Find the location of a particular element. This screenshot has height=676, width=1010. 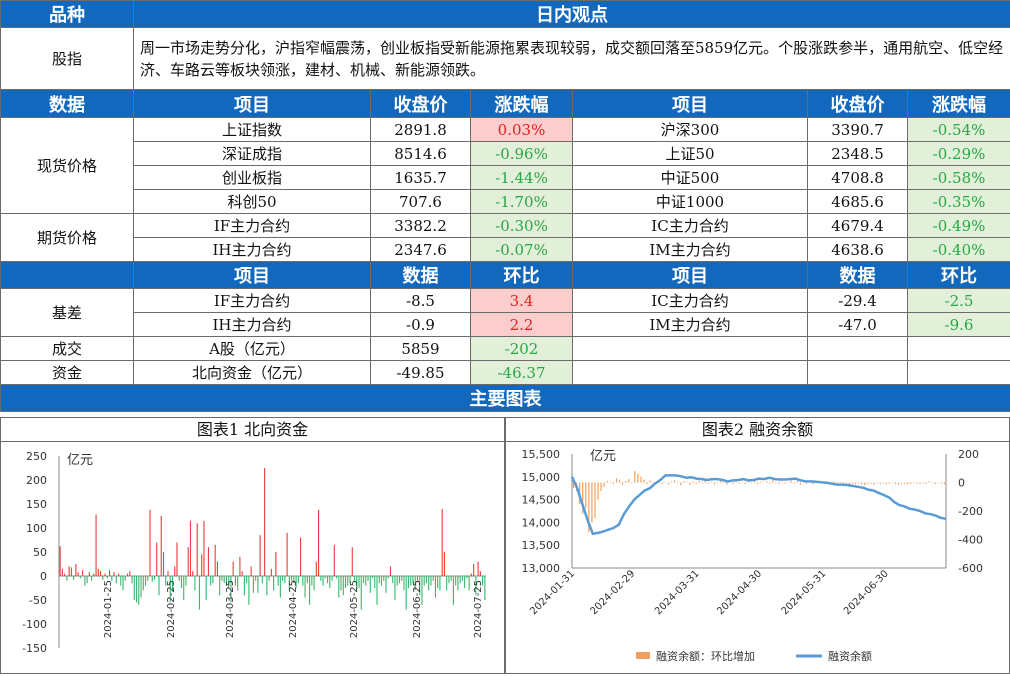

y-tick-label: -50 is located at coordinates (38, 600).